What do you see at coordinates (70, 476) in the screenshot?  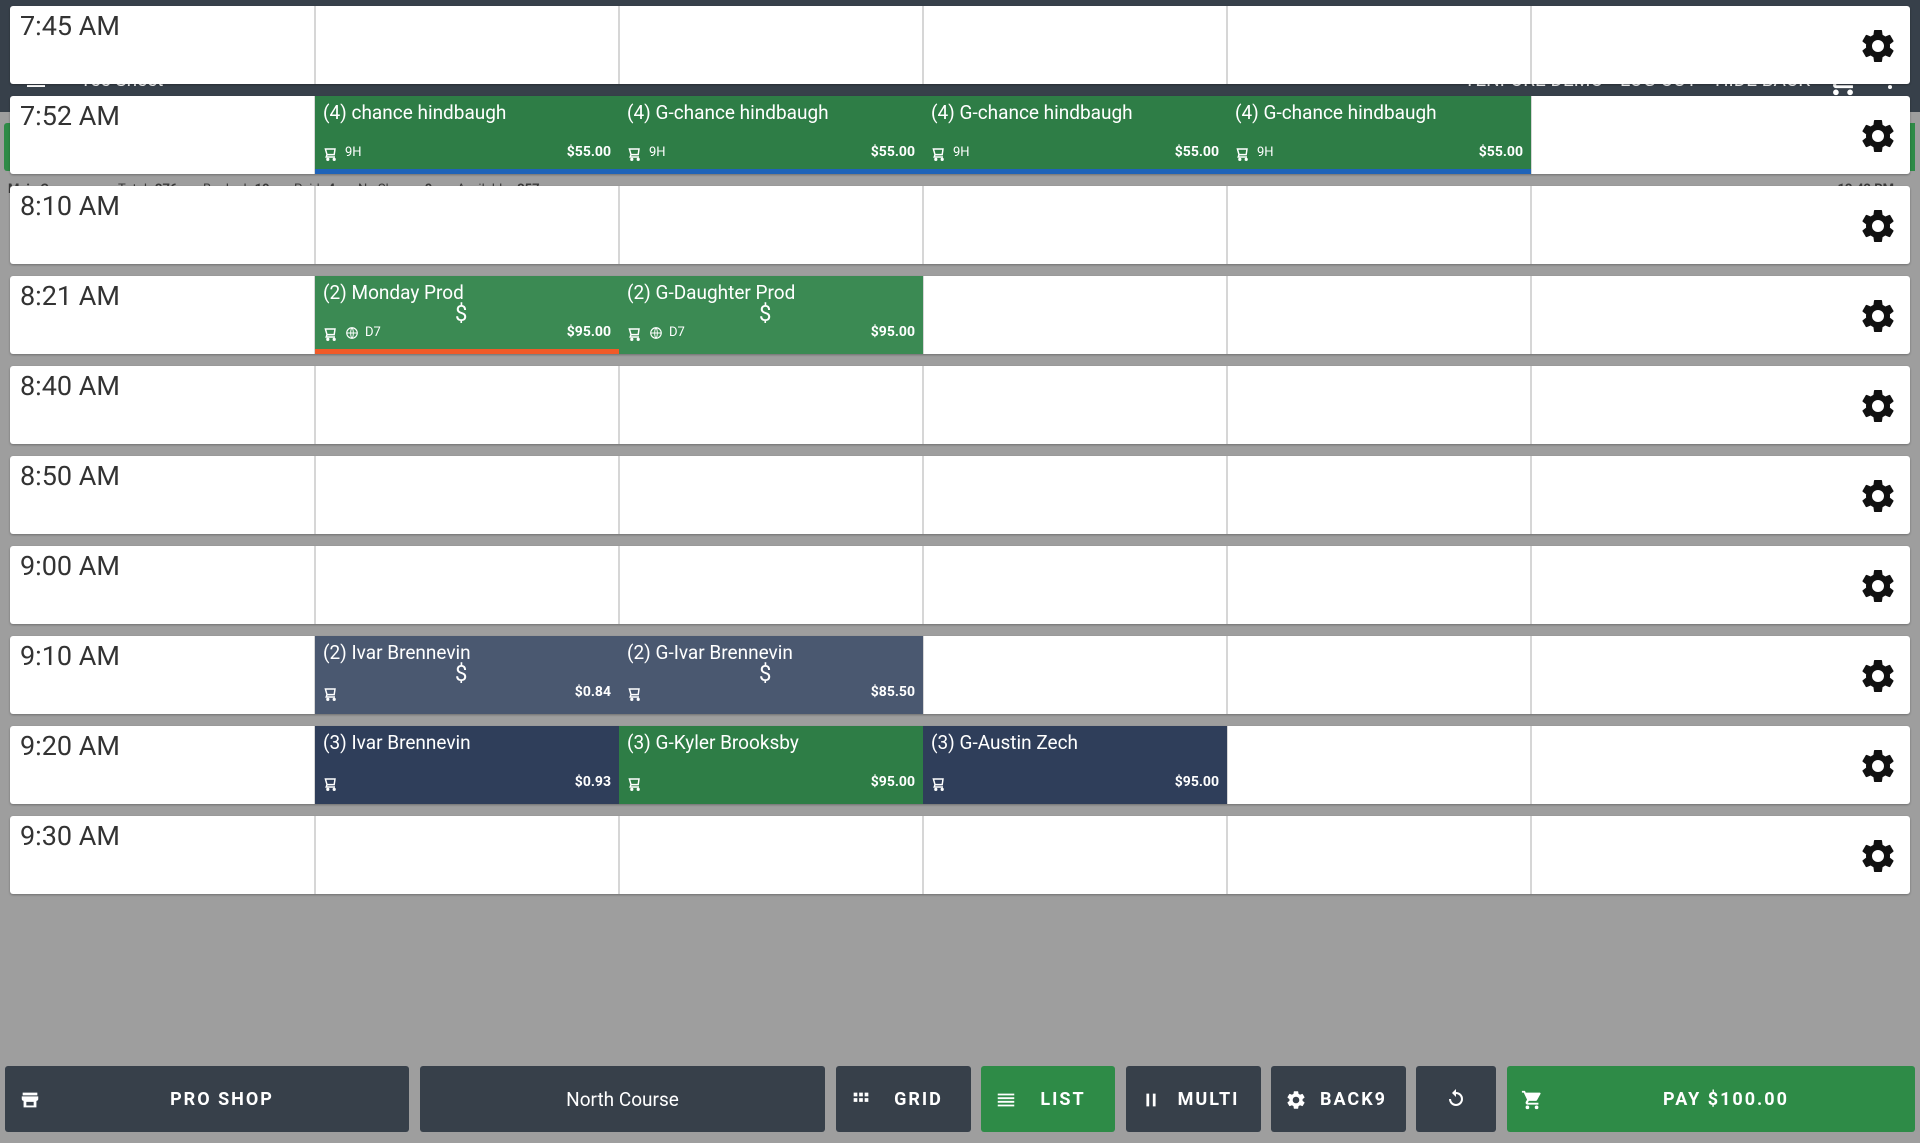 I see `tee-time: 8:50 AM` at bounding box center [70, 476].